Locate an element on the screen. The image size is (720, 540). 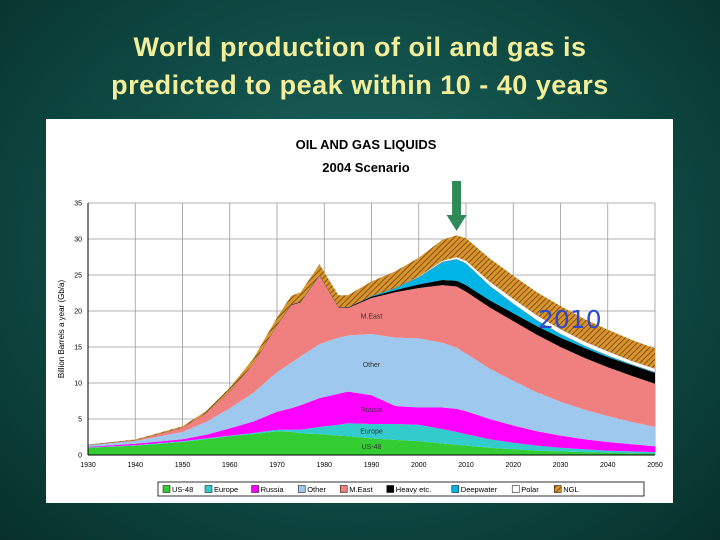
y-tick-label: 20 is located at coordinates (78, 312).